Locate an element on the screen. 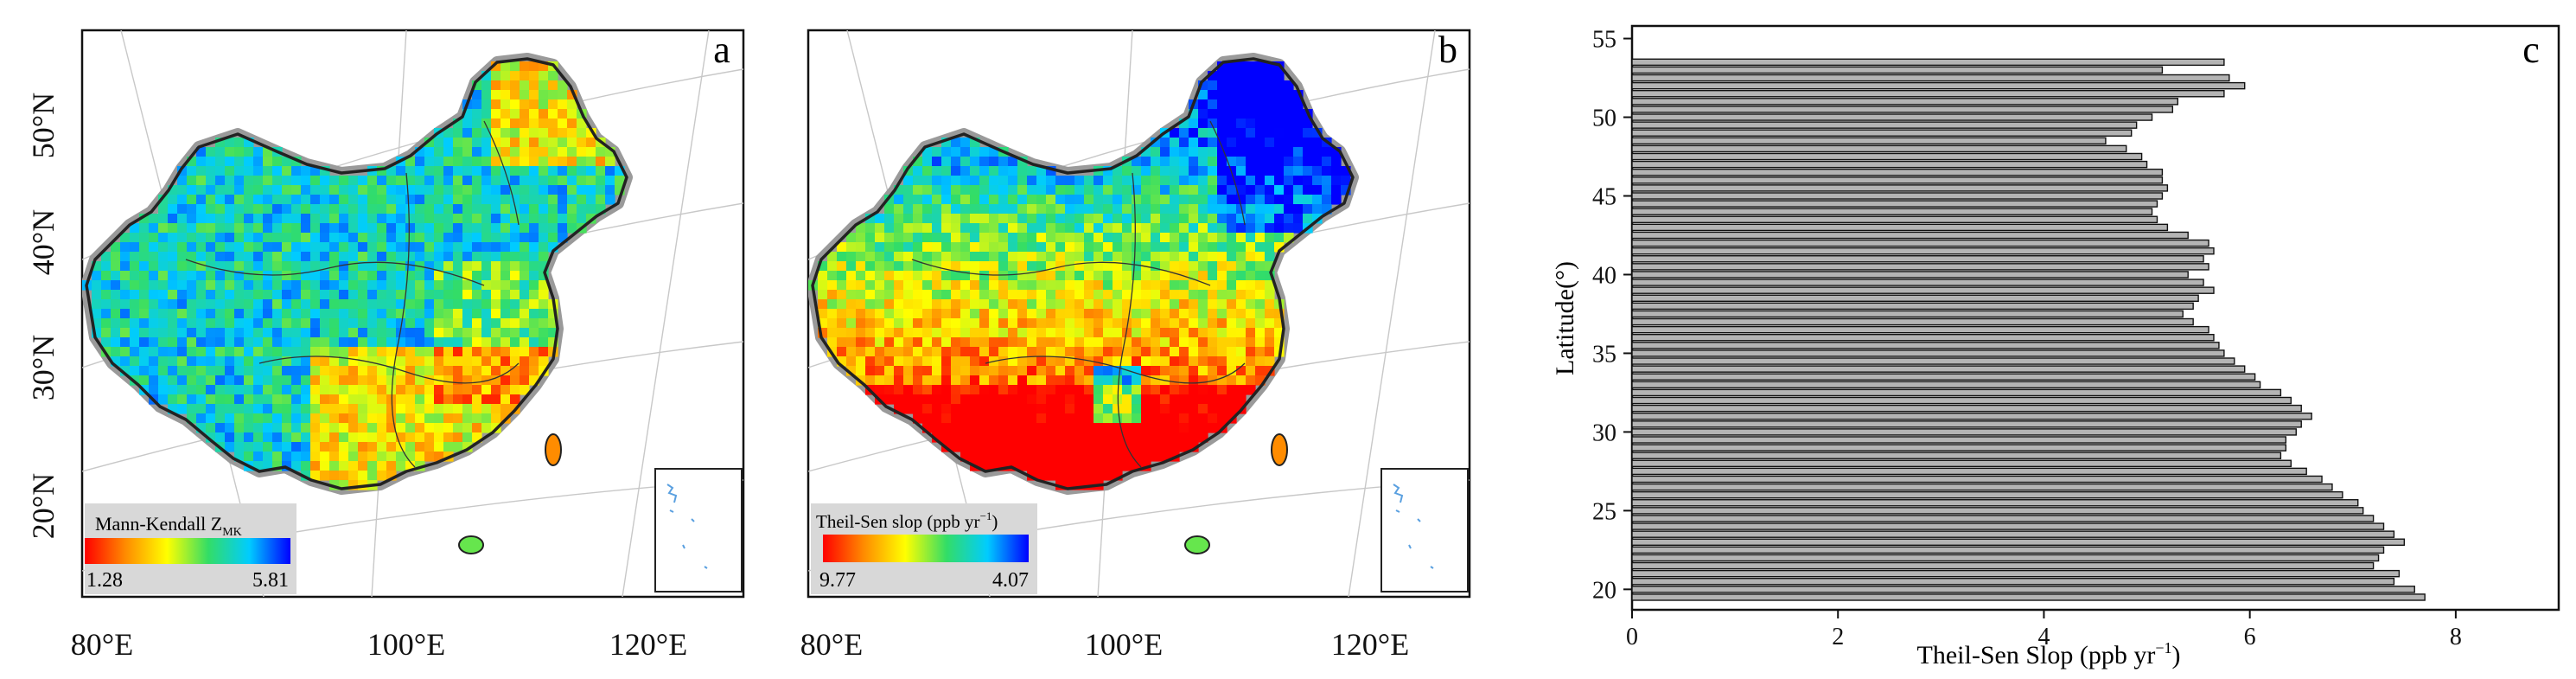 The image size is (2576, 679). y-tick-label-55: 55 is located at coordinates (1604, 40).